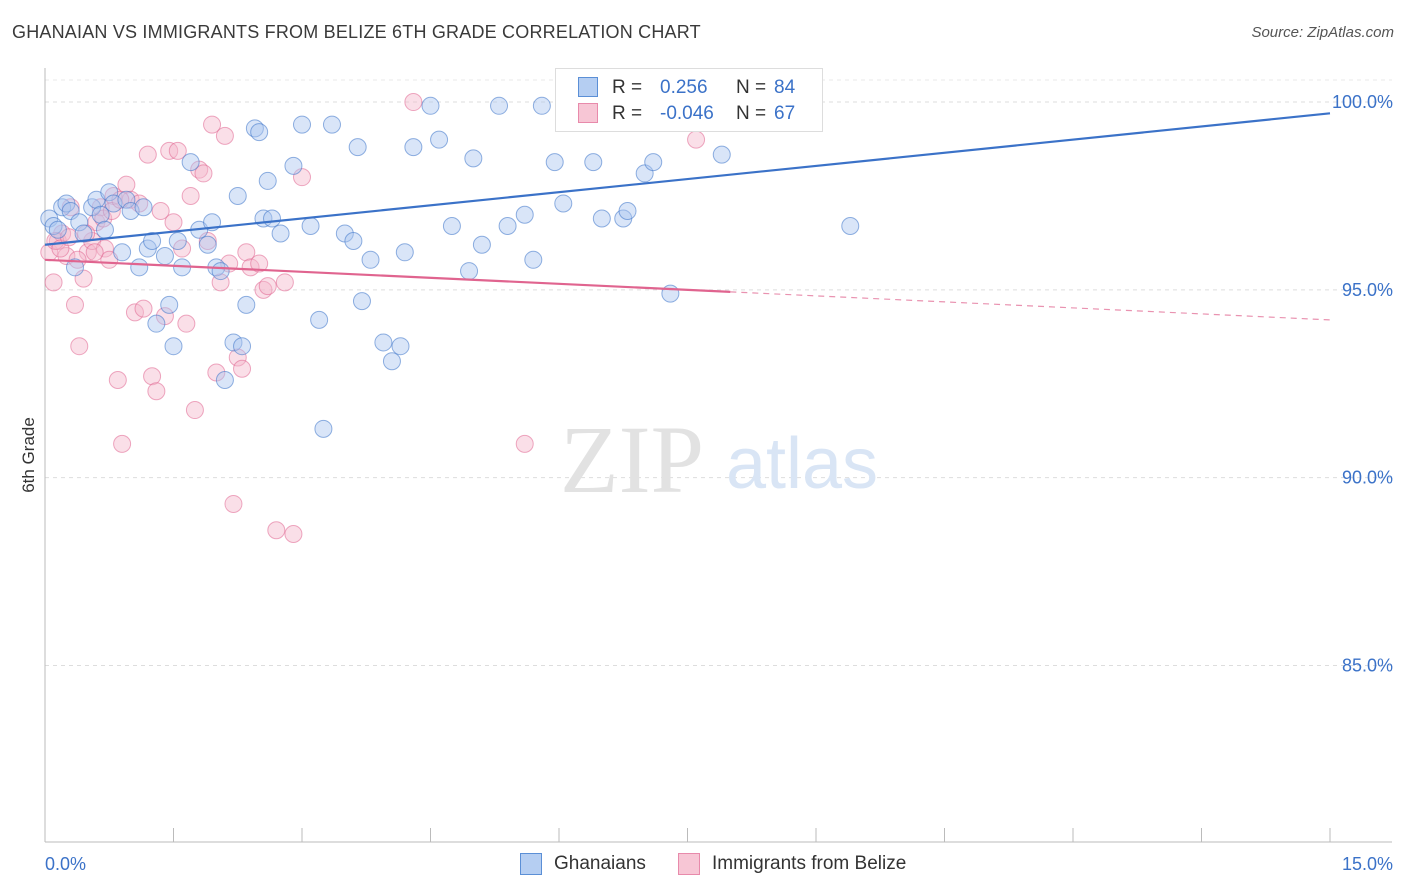 The image size is (1406, 892). I want to click on x-tick-label: 0.0%, so click(65, 864).